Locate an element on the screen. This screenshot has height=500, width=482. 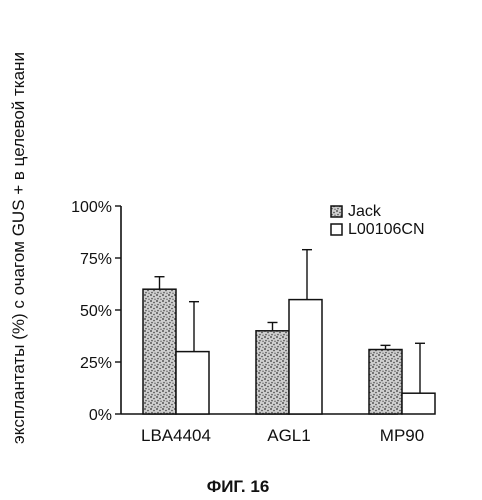
legend-swatch-jack is located at coordinates (336, 211).